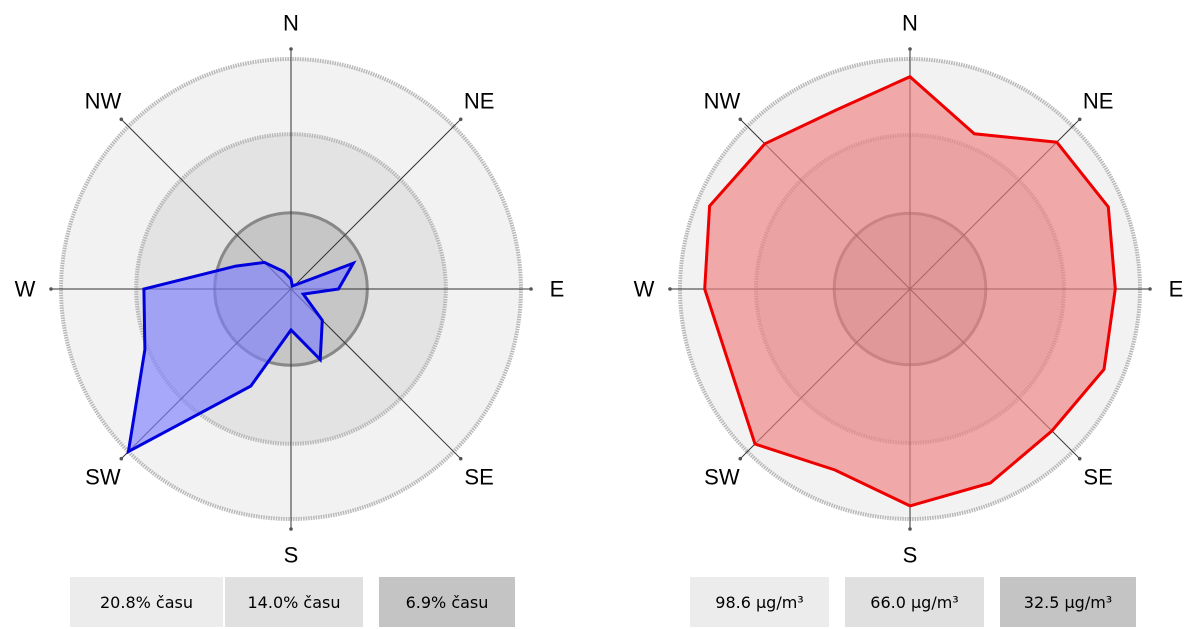  I want to click on legend-ring-outer-left: 20.8% času, so click(146, 602).